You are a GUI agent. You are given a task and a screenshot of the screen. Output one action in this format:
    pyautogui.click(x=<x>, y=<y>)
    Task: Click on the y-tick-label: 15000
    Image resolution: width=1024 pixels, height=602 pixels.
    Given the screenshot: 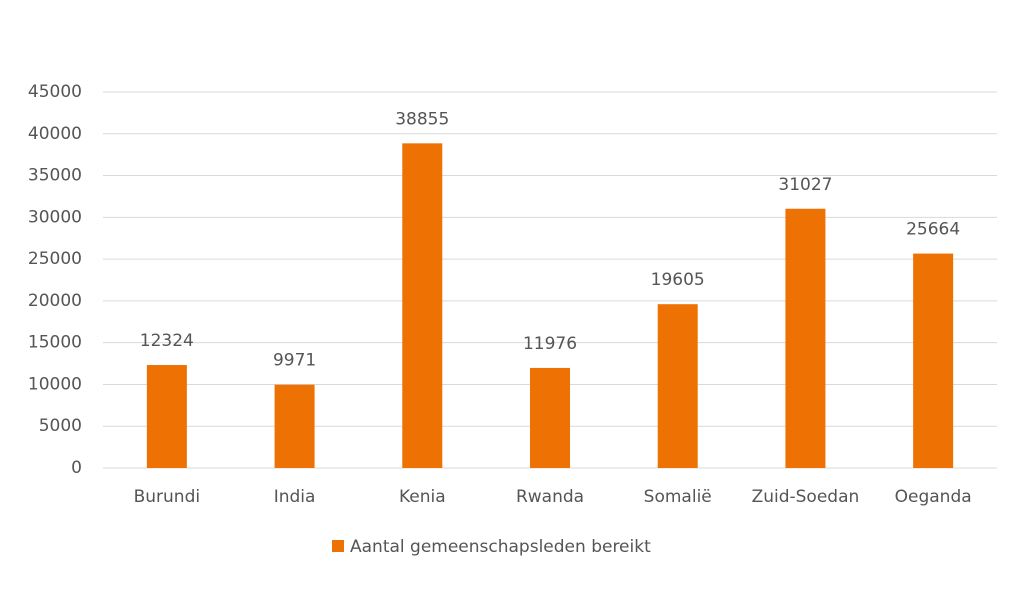 What is the action you would take?
    pyautogui.click(x=55, y=343)
    